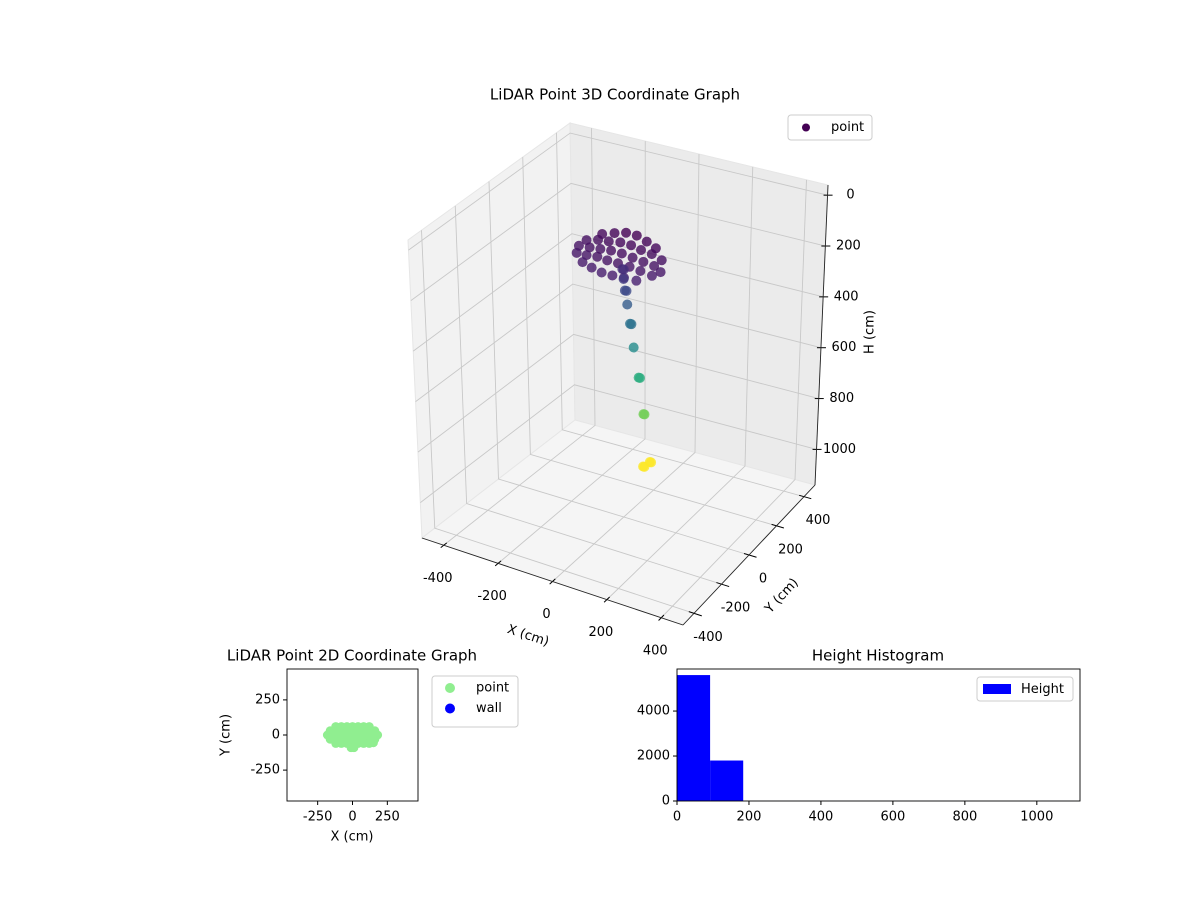  Describe the element at coordinates (352, 837) in the screenshot. I see `x-axis-label: X (cm)` at that location.